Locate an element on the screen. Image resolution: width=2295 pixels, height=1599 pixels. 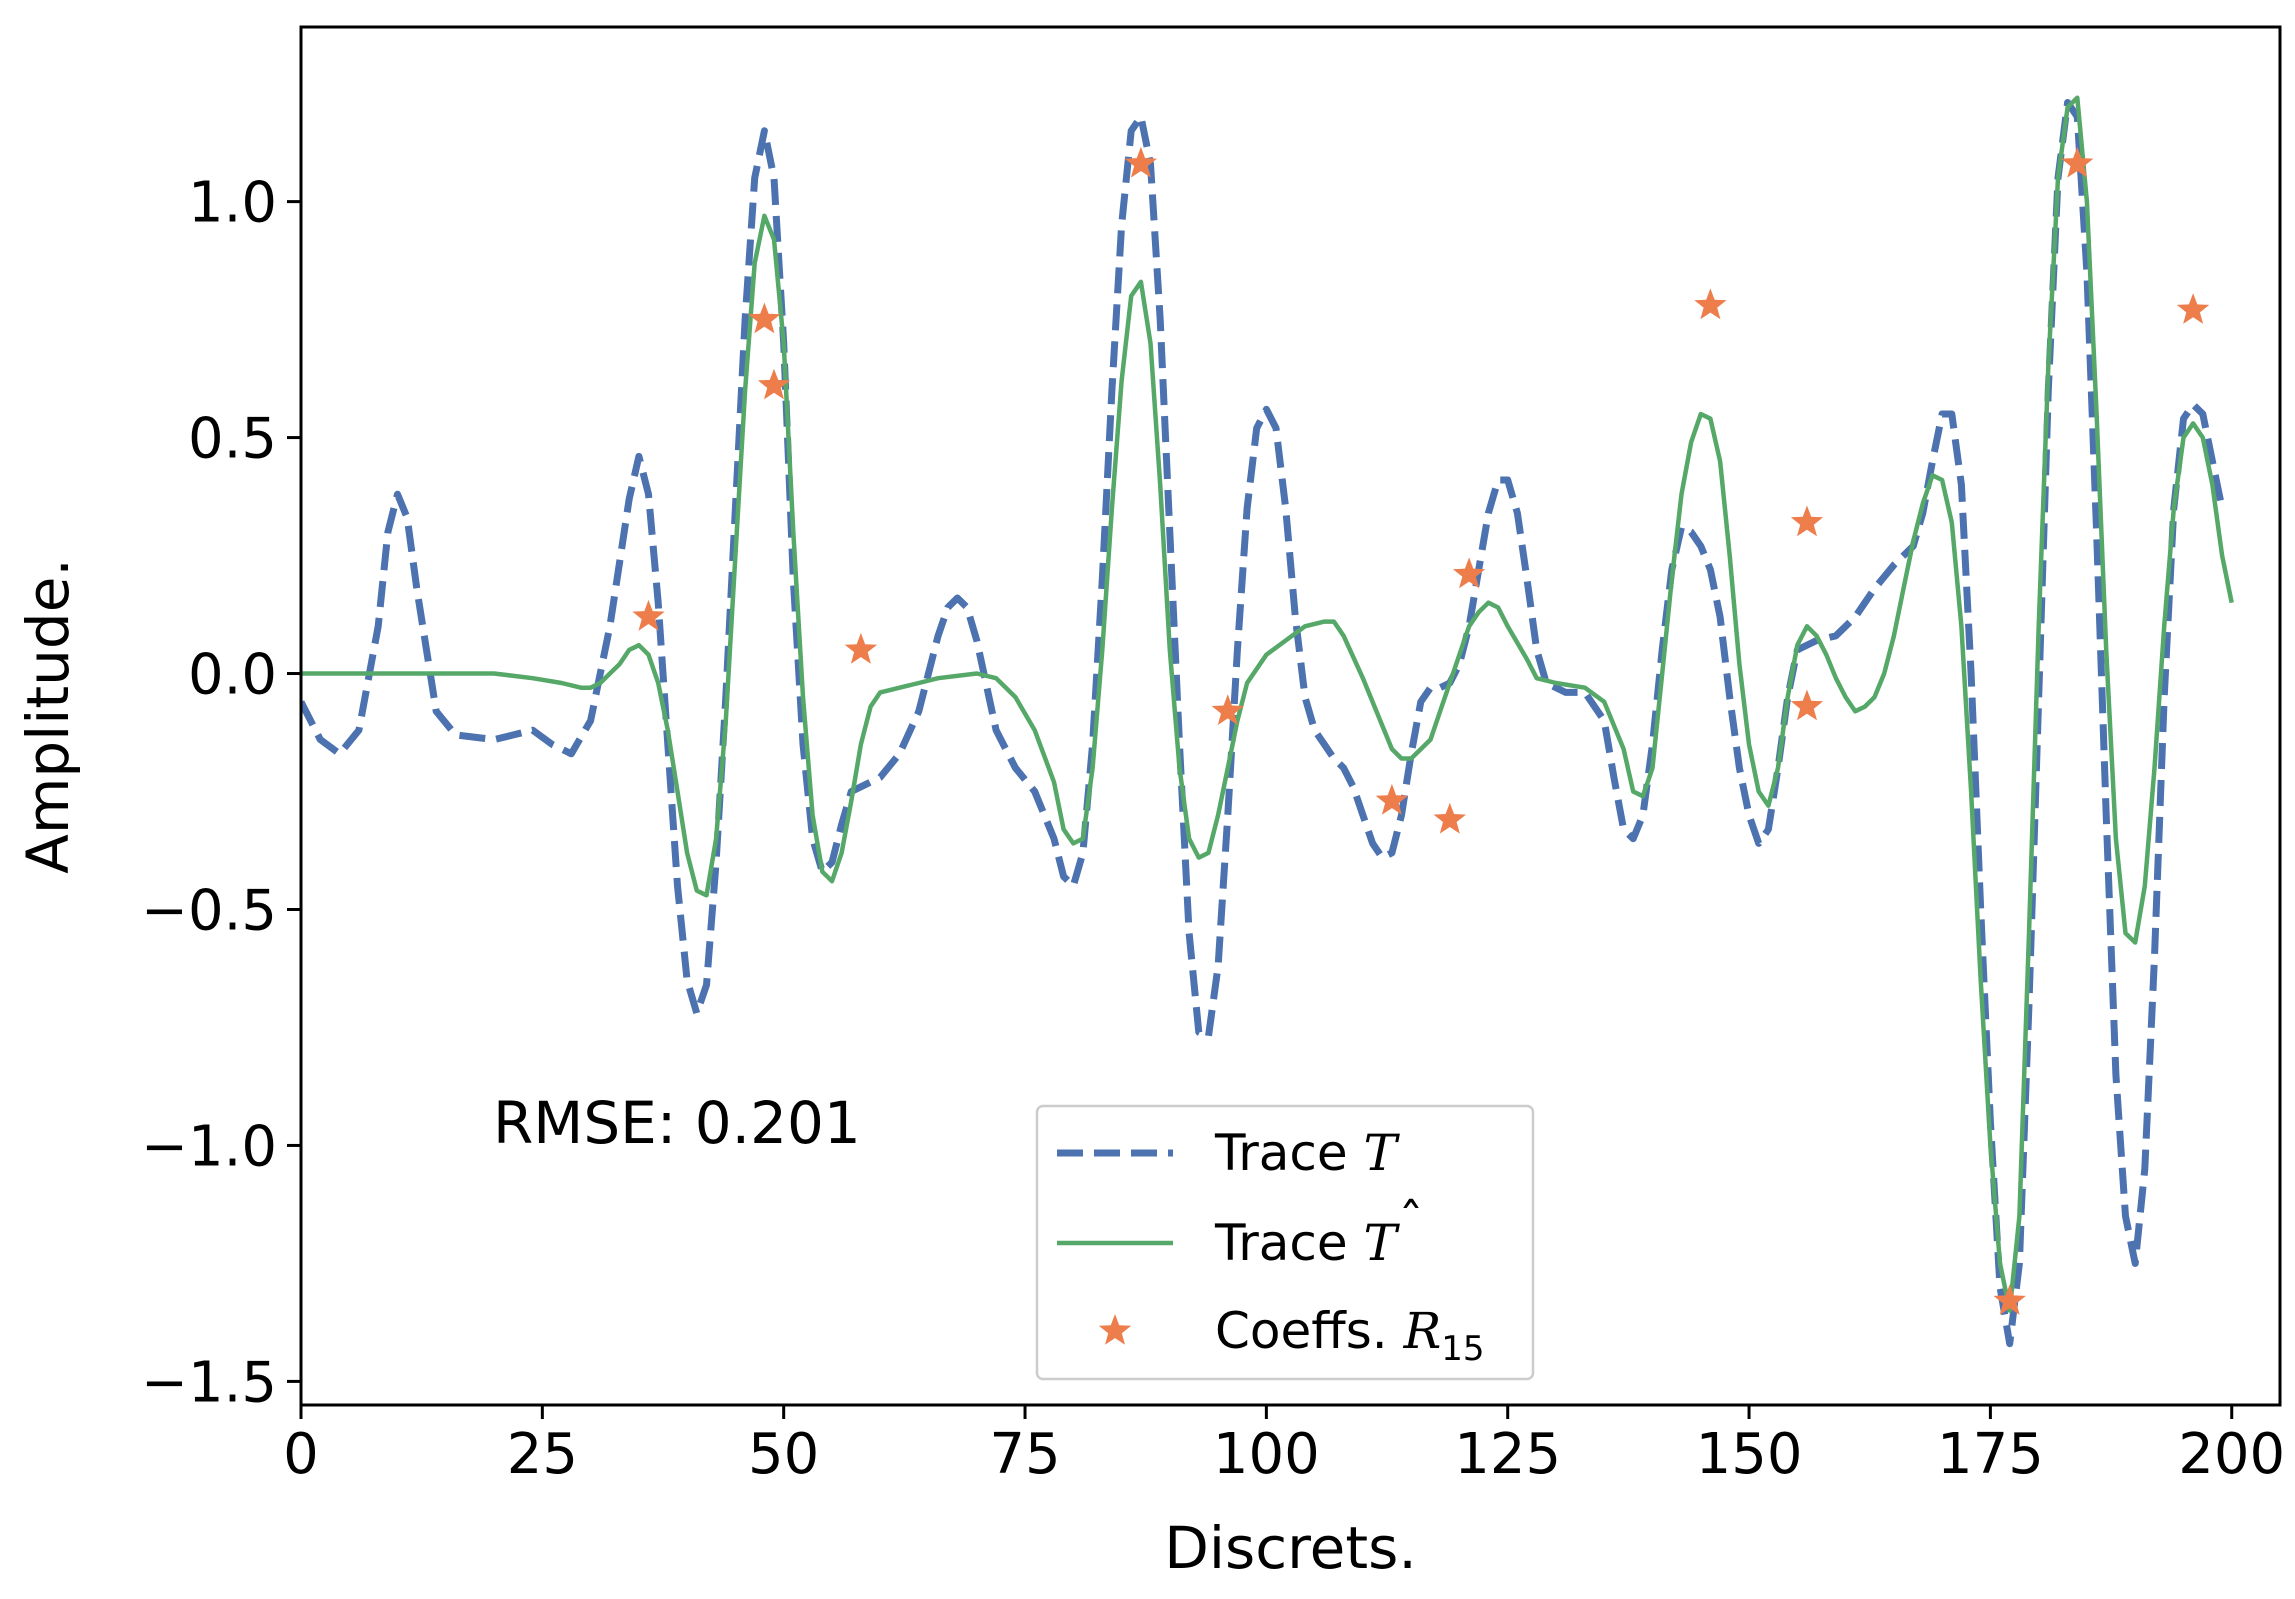
y-tick-label: 0.5 is located at coordinates (232, 439).